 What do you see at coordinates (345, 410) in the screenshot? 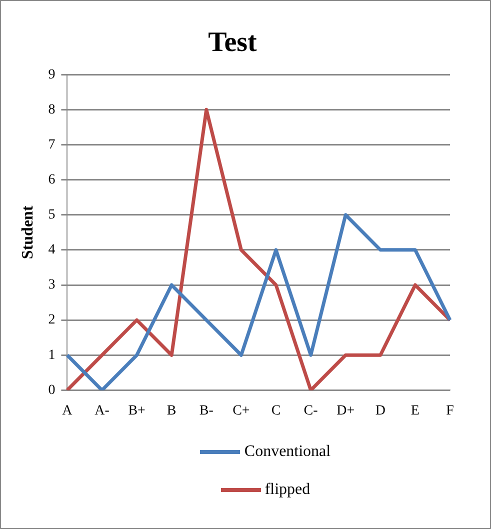
I see `x-tick-label: D+` at bounding box center [345, 410].